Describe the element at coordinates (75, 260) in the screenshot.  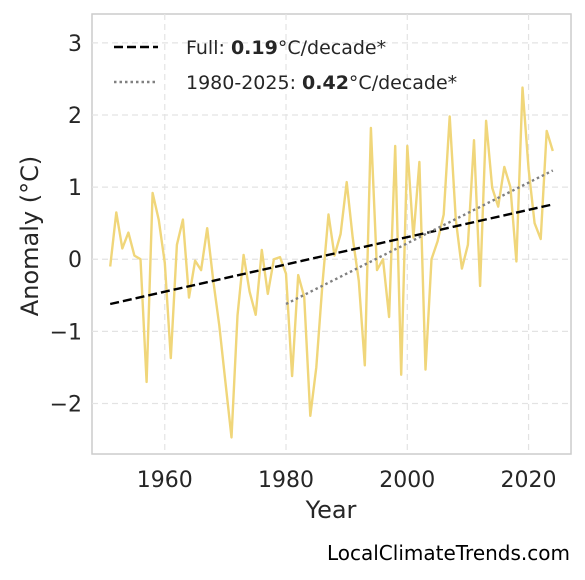
I see `y-tick-label: 0` at that location.